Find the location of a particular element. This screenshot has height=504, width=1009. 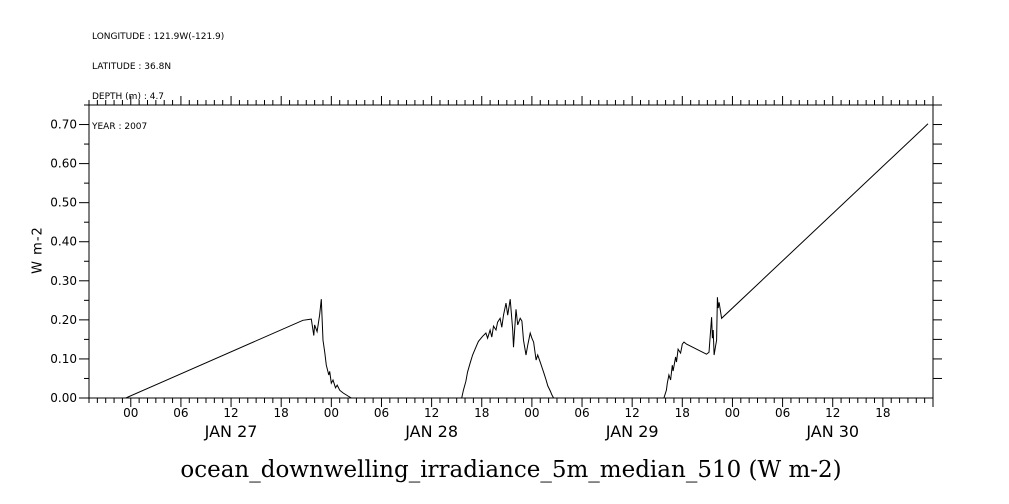

header-longitude: LONGITUDE : 121.9W(-121.9) is located at coordinates (158, 37).